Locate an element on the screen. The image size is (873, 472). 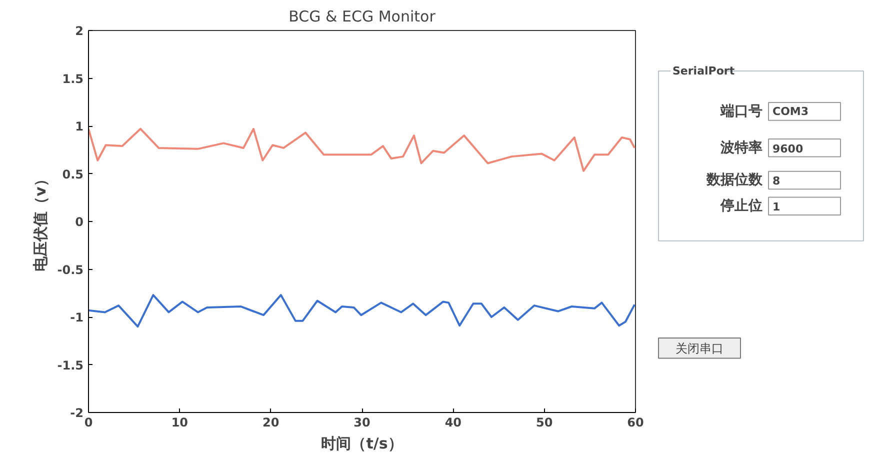
y-tick-label: 1.5 is located at coordinates (73, 79).